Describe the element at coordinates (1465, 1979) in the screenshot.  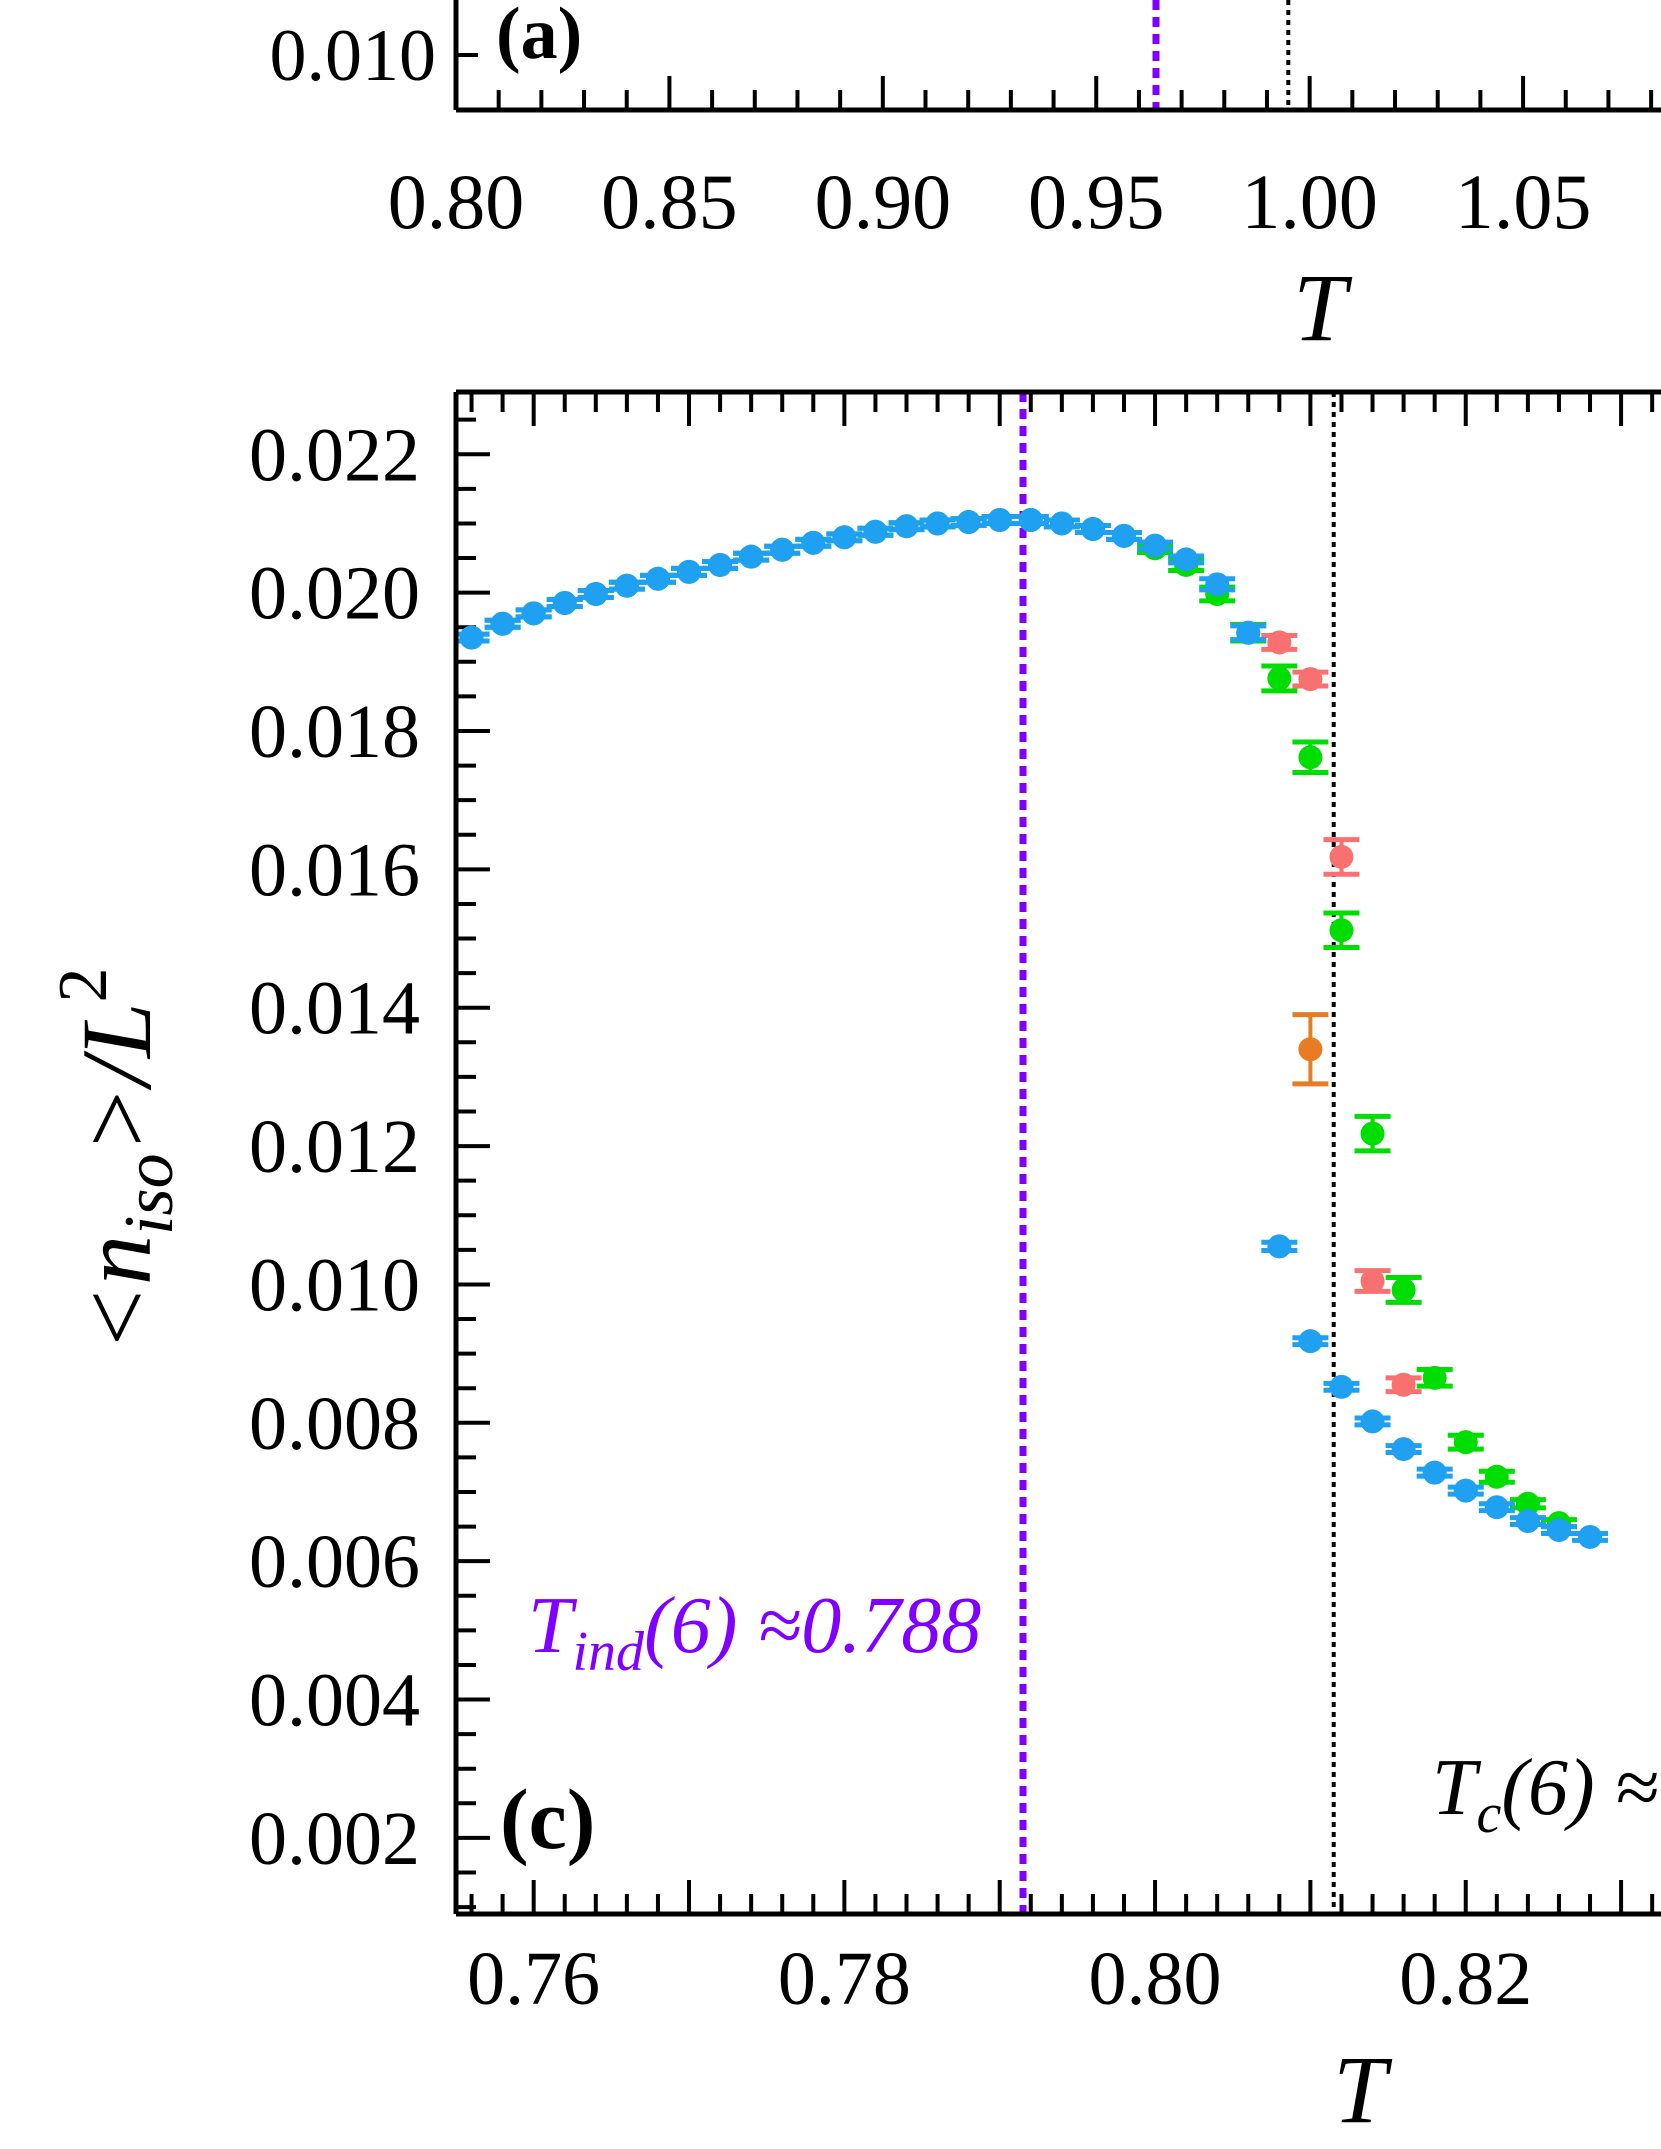
I see `panel-c-x-tick-label: 0.82` at that location.